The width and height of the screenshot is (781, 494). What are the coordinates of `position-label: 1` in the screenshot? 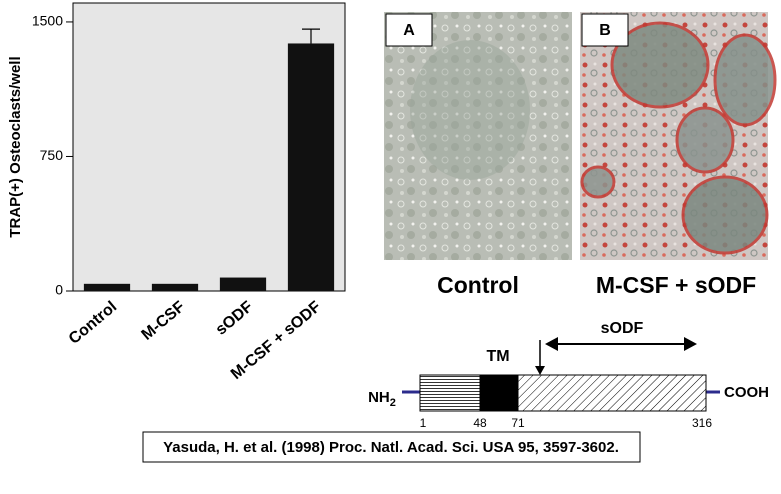 It's located at (423, 423).